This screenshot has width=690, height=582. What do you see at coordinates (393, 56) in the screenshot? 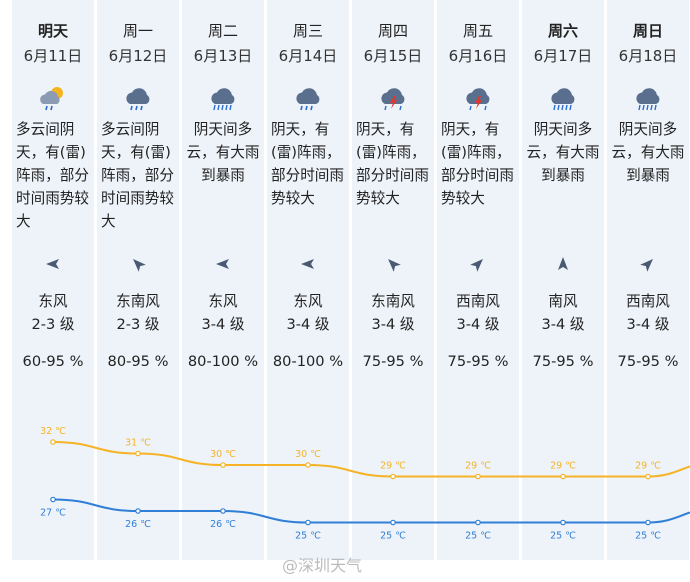
I see `date-label: 6月15日` at bounding box center [393, 56].